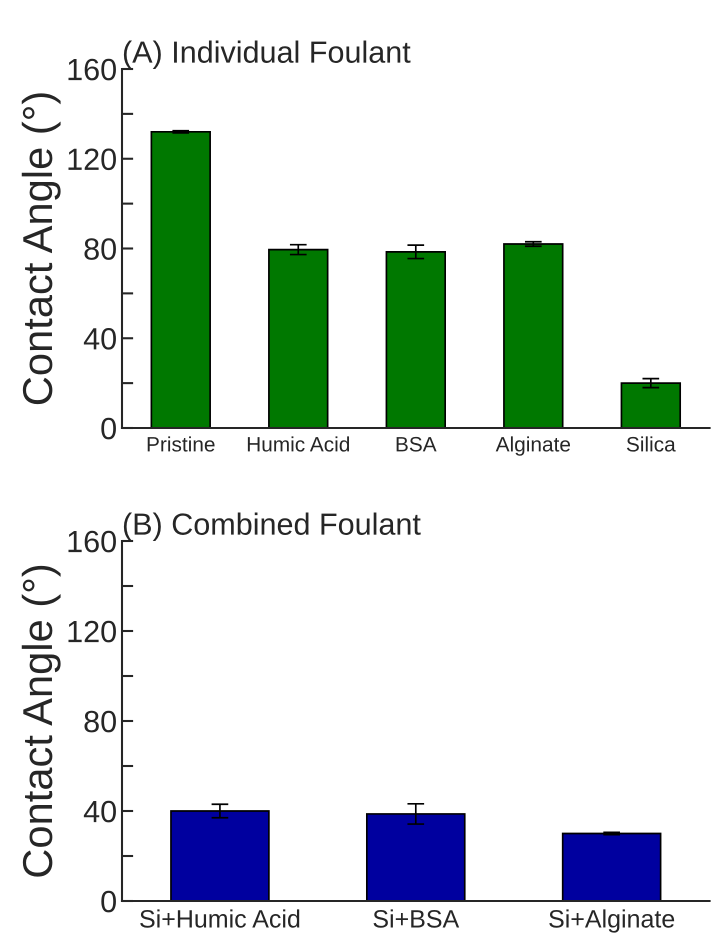 This screenshot has width=711, height=949. What do you see at coordinates (267, 54) in the screenshot?
I see `chart-title: (A) Individual Foulant` at bounding box center [267, 54].